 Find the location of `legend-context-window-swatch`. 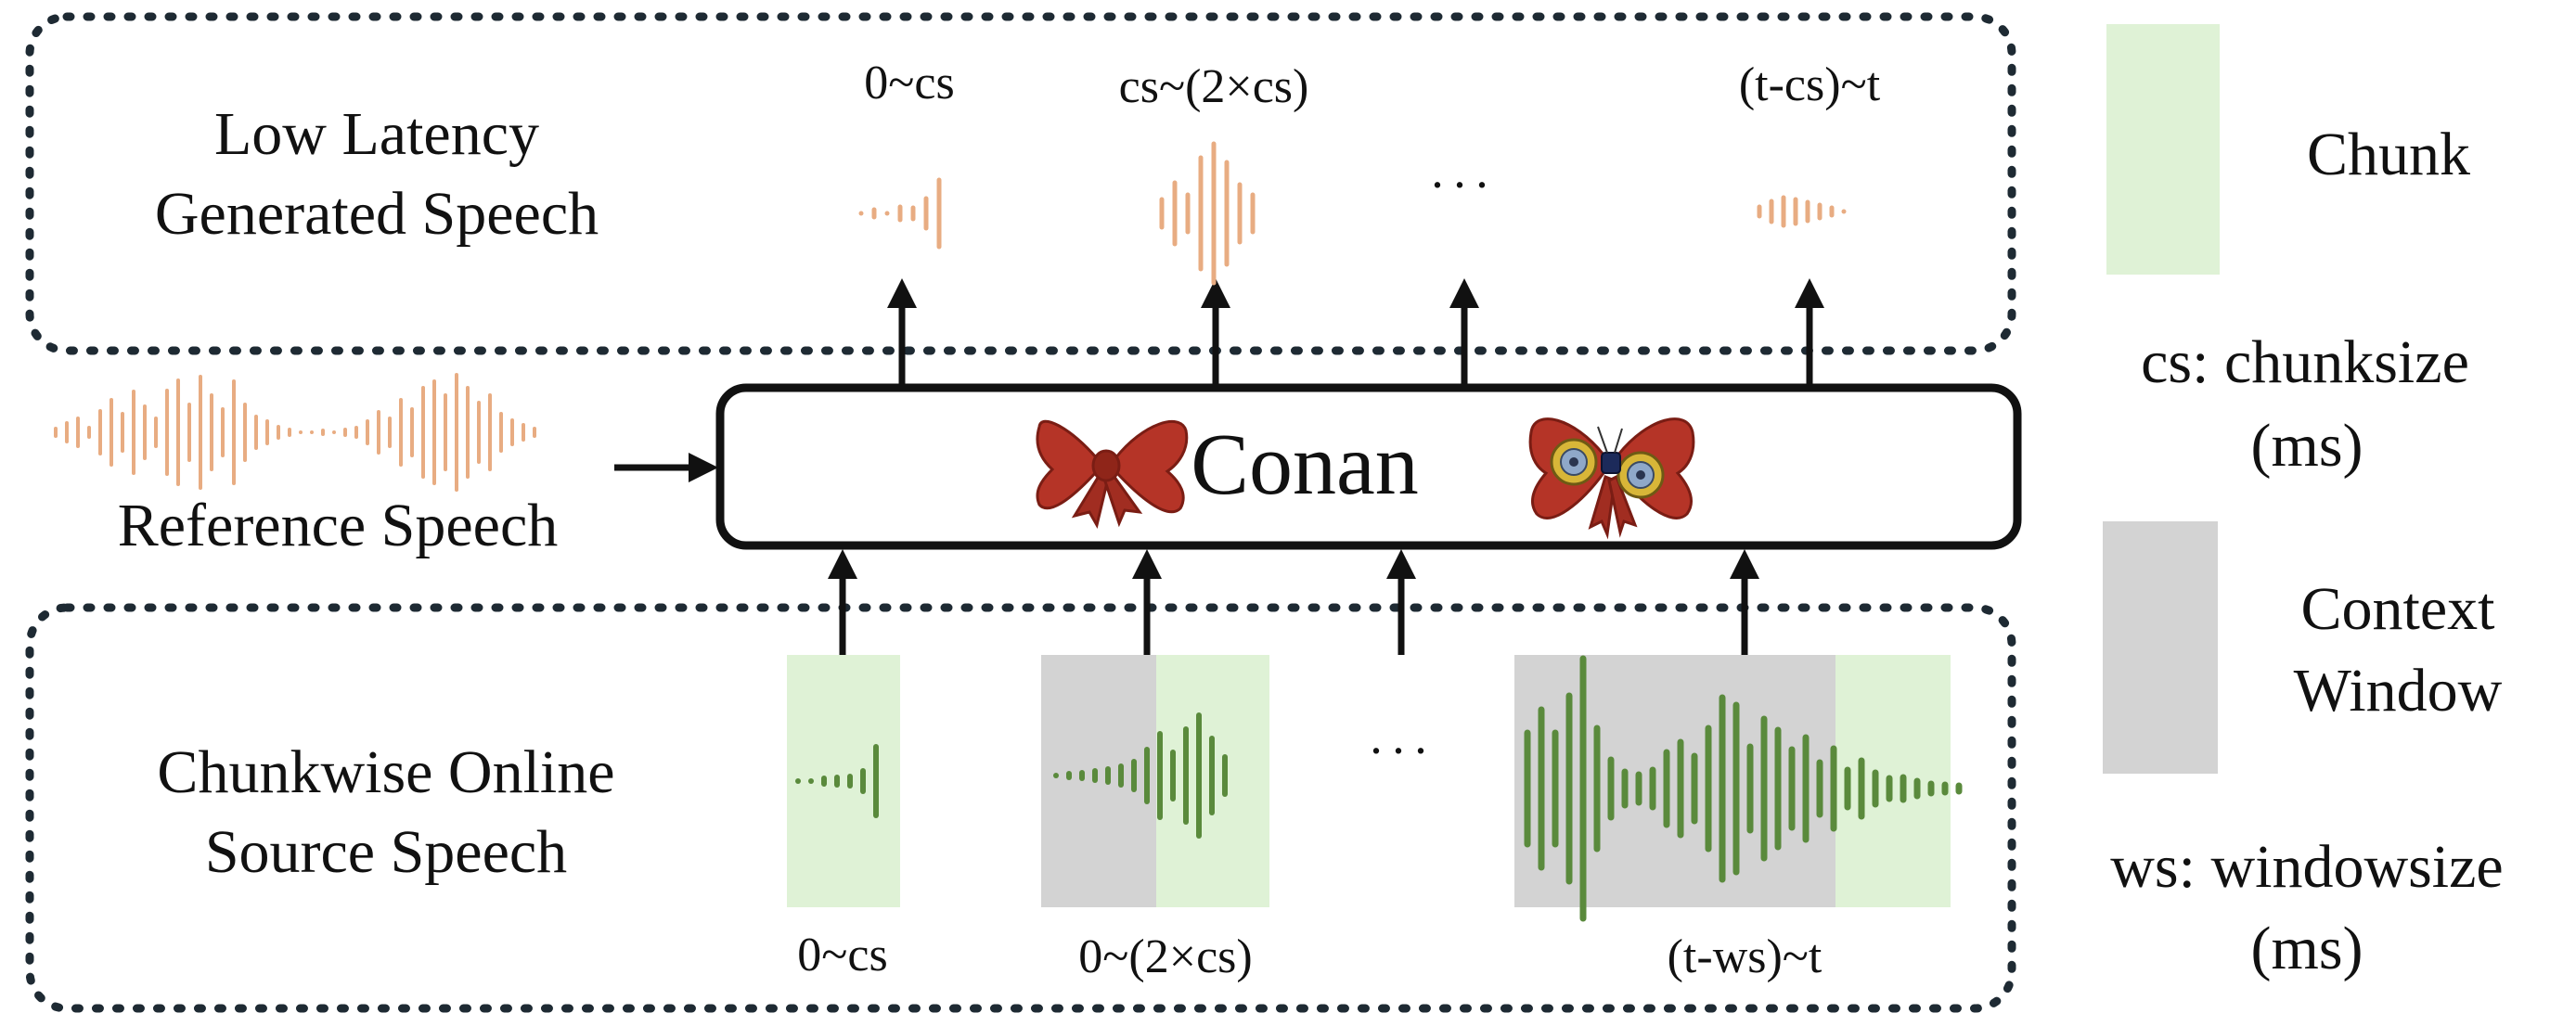

legend-context-window-swatch is located at coordinates (2160, 647).